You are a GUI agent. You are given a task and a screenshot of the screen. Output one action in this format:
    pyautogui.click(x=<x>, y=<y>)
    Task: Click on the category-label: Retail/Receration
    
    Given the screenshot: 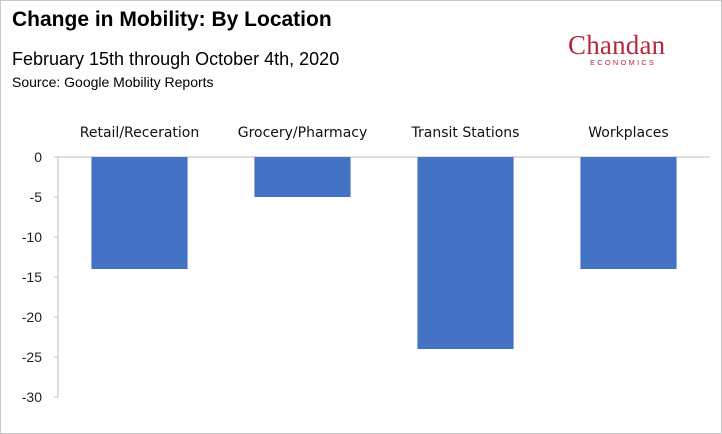 What is the action you would take?
    pyautogui.click(x=139, y=133)
    